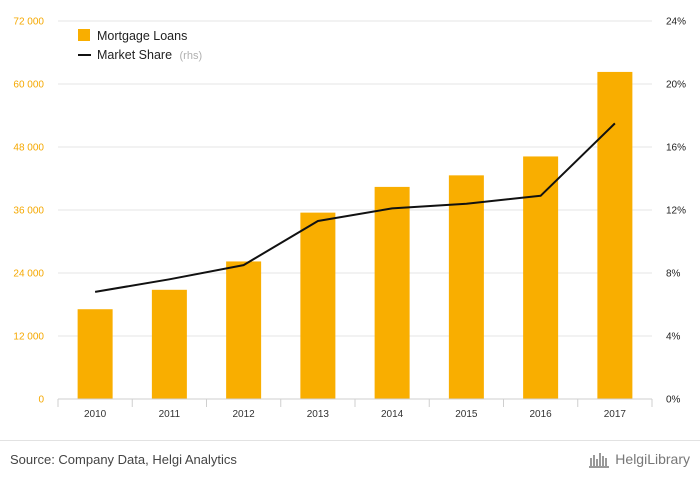  I want to click on y-left-tick-label: 48 000, so click(28, 148).